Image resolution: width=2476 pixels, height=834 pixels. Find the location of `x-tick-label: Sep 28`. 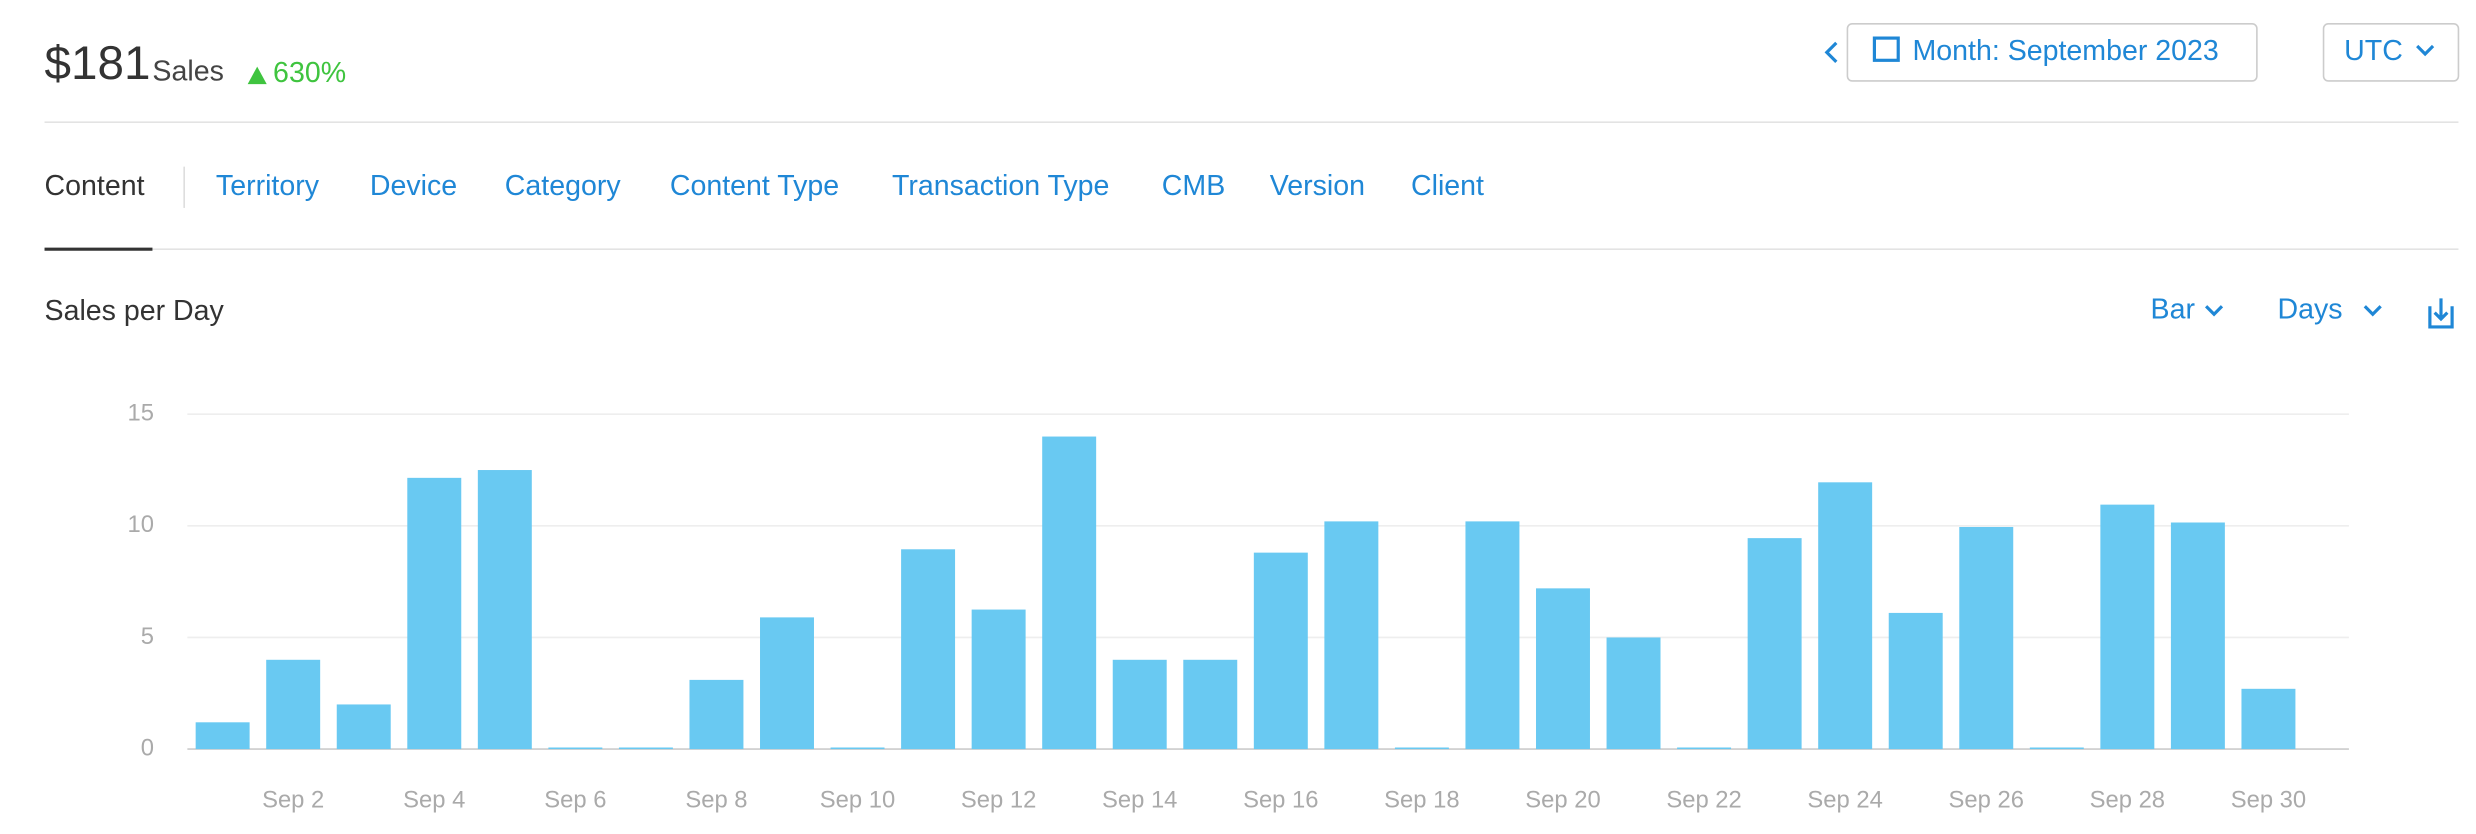

x-tick-label: Sep 28 is located at coordinates (2127, 800).